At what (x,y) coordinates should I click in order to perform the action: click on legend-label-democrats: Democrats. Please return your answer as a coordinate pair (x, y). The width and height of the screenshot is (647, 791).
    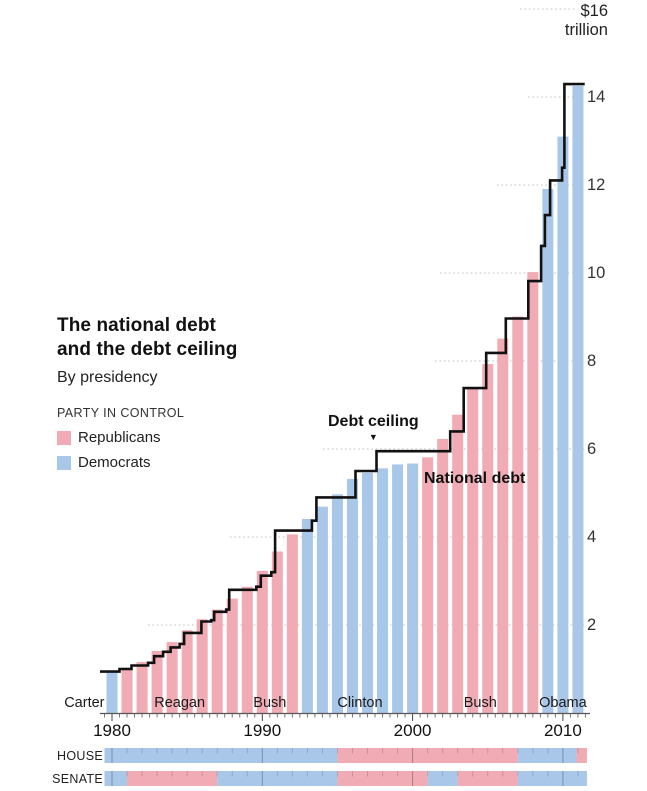
    Looking at the image, I should click on (114, 462).